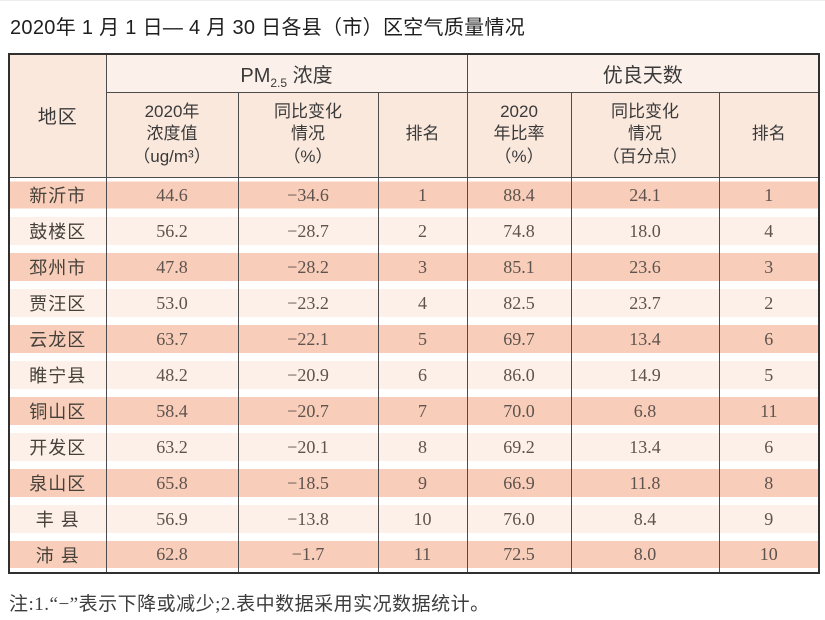 This screenshot has height=620, width=825. I want to click on cell-pm-value: 63.7, so click(172, 339).